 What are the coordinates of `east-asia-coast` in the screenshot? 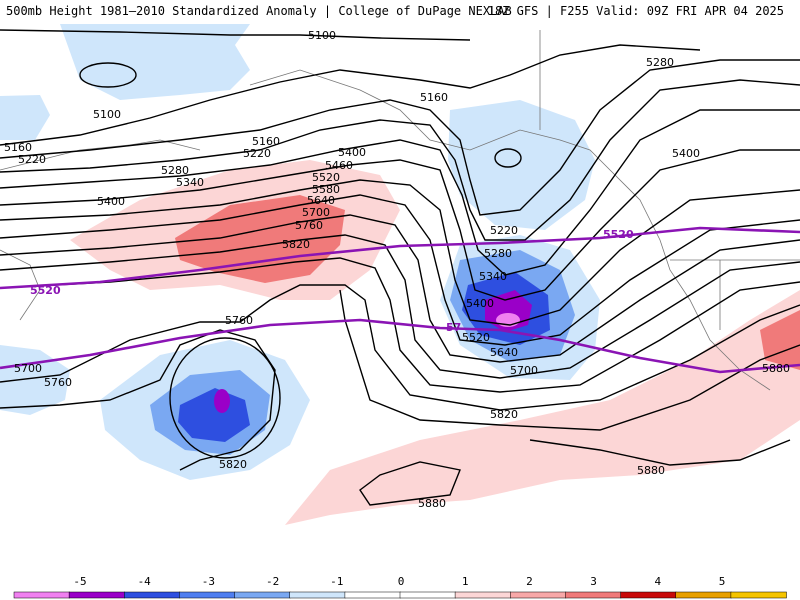 It's located at (20, 285).